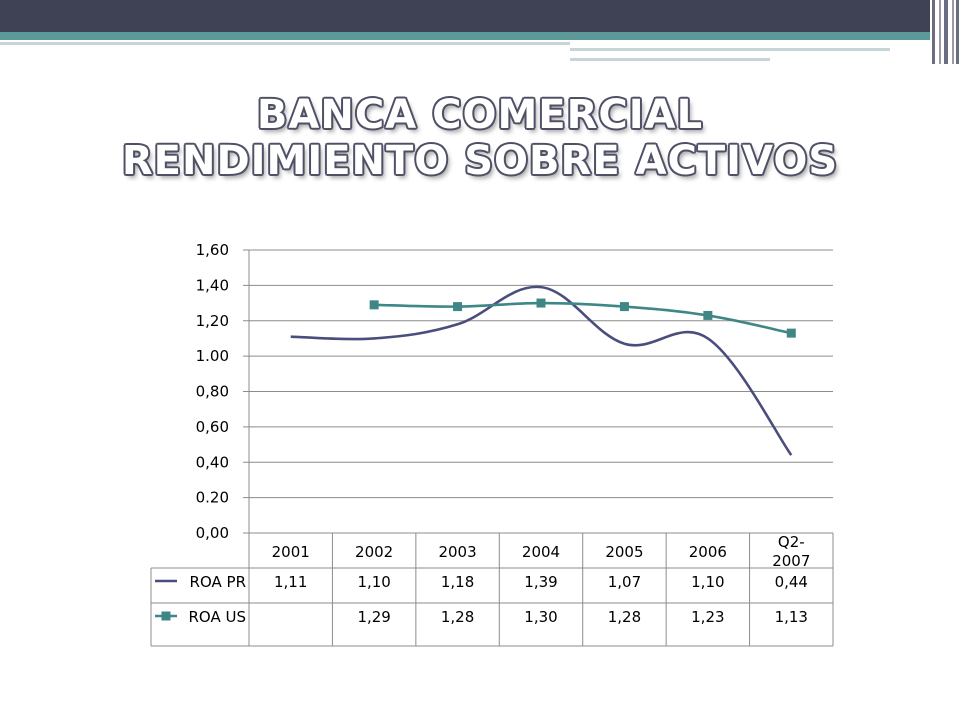  I want to click on series-line-roa-pr, so click(541, 370).